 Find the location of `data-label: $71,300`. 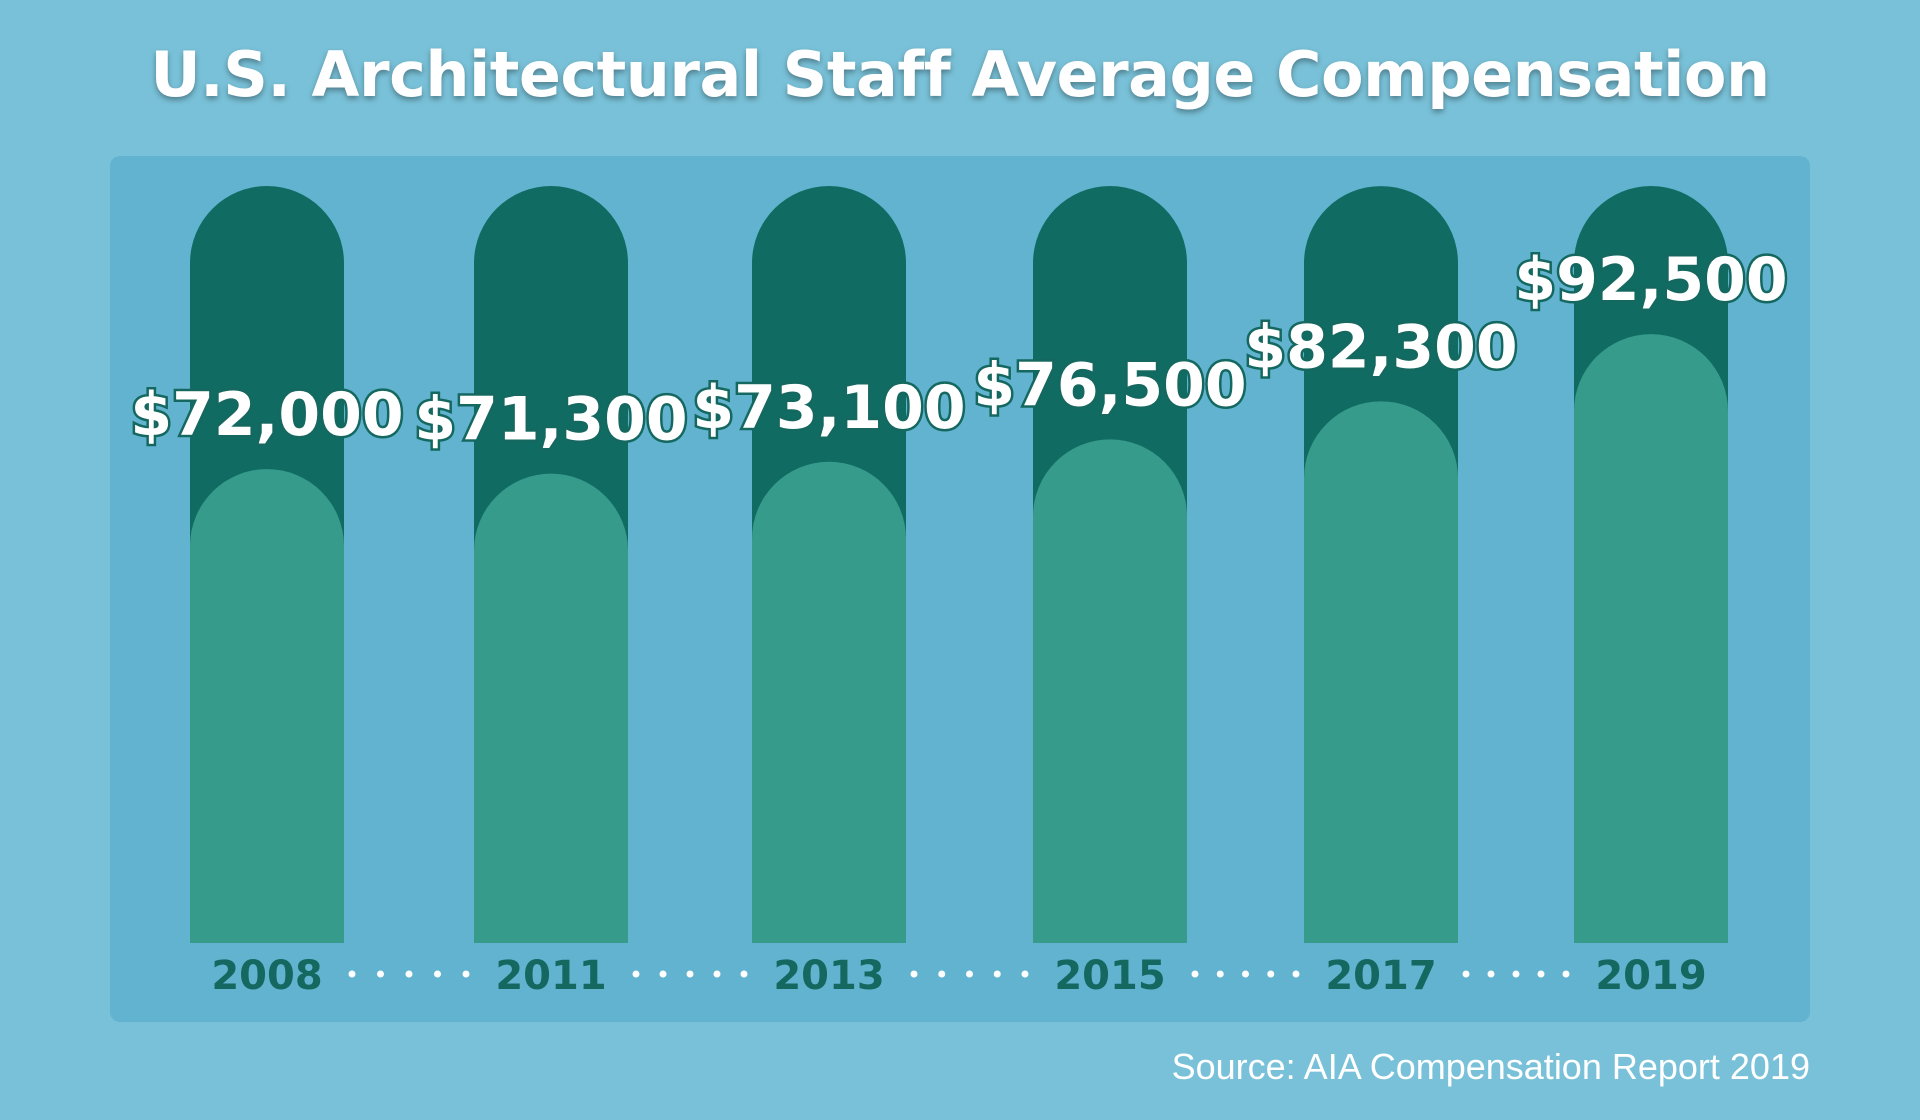

data-label: $71,300 is located at coordinates (550, 420).